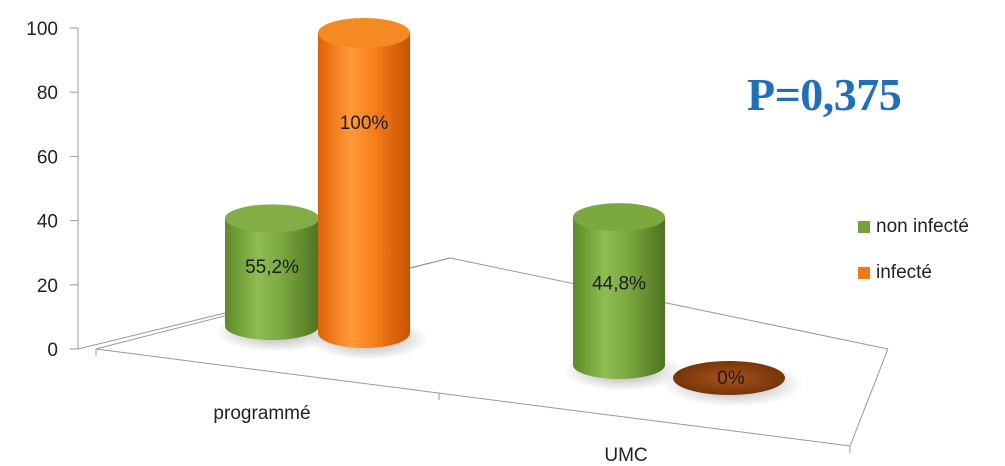 The image size is (1005, 466). What do you see at coordinates (824, 94) in the screenshot?
I see `p-value-annotation: P=0,375` at bounding box center [824, 94].